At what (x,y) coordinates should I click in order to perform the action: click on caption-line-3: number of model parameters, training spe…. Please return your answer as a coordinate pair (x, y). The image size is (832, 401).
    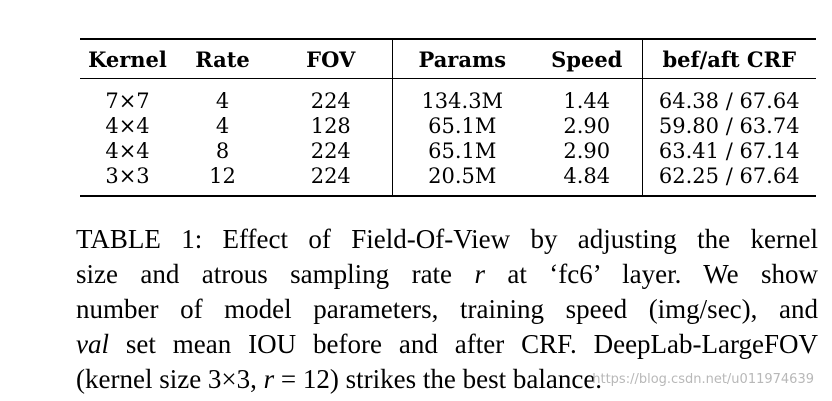
    Looking at the image, I should click on (447, 309).